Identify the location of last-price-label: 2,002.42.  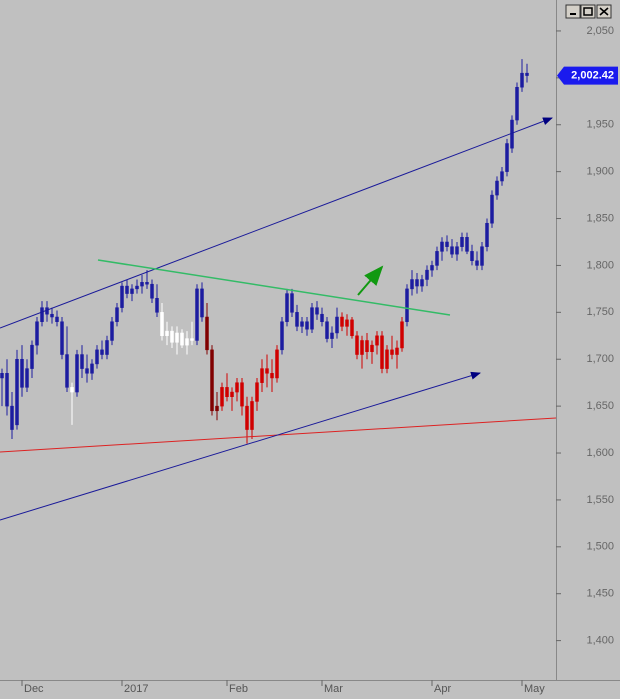
(592, 75).